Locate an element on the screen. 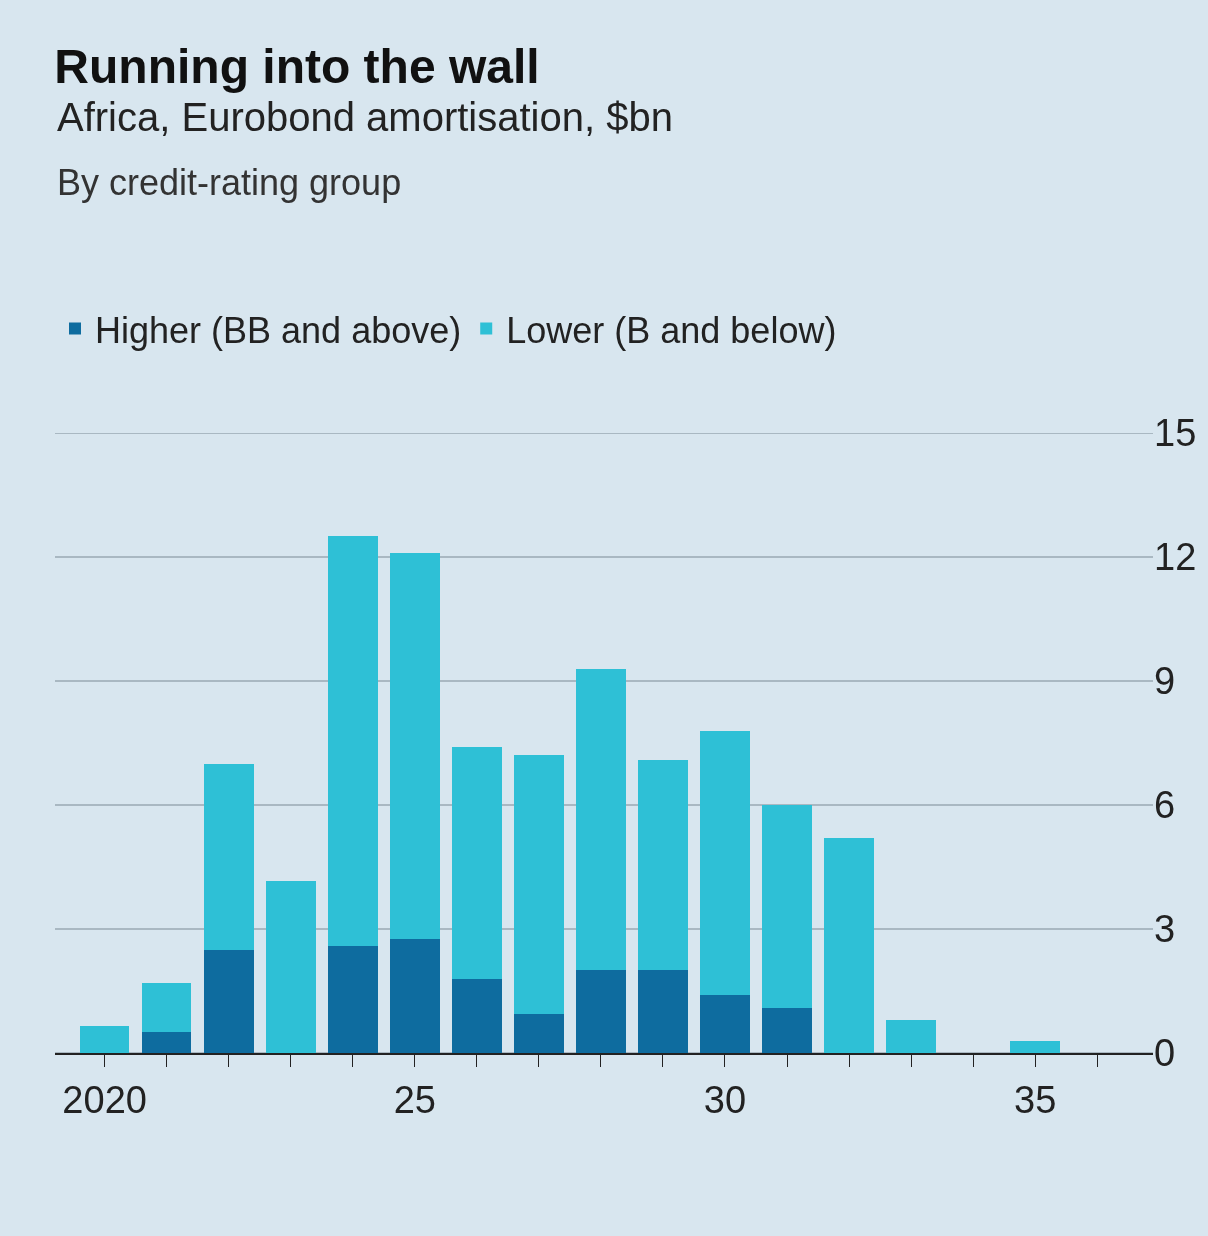  x-tick-label: 35 is located at coordinates (1035, 1099).